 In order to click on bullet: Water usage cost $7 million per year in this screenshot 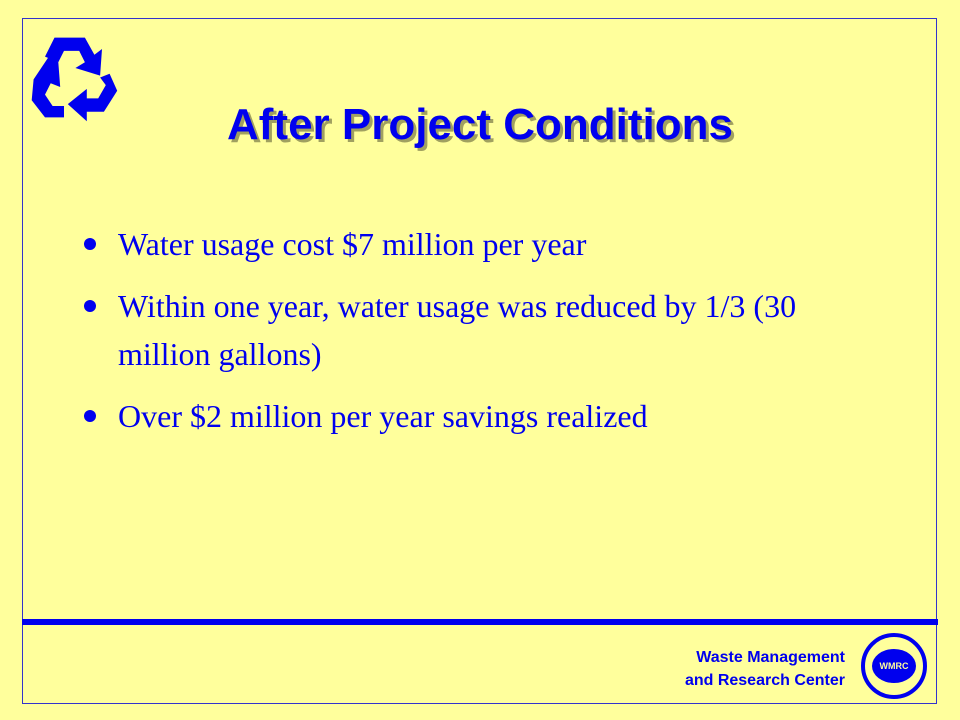, I will do `click(471, 244)`.